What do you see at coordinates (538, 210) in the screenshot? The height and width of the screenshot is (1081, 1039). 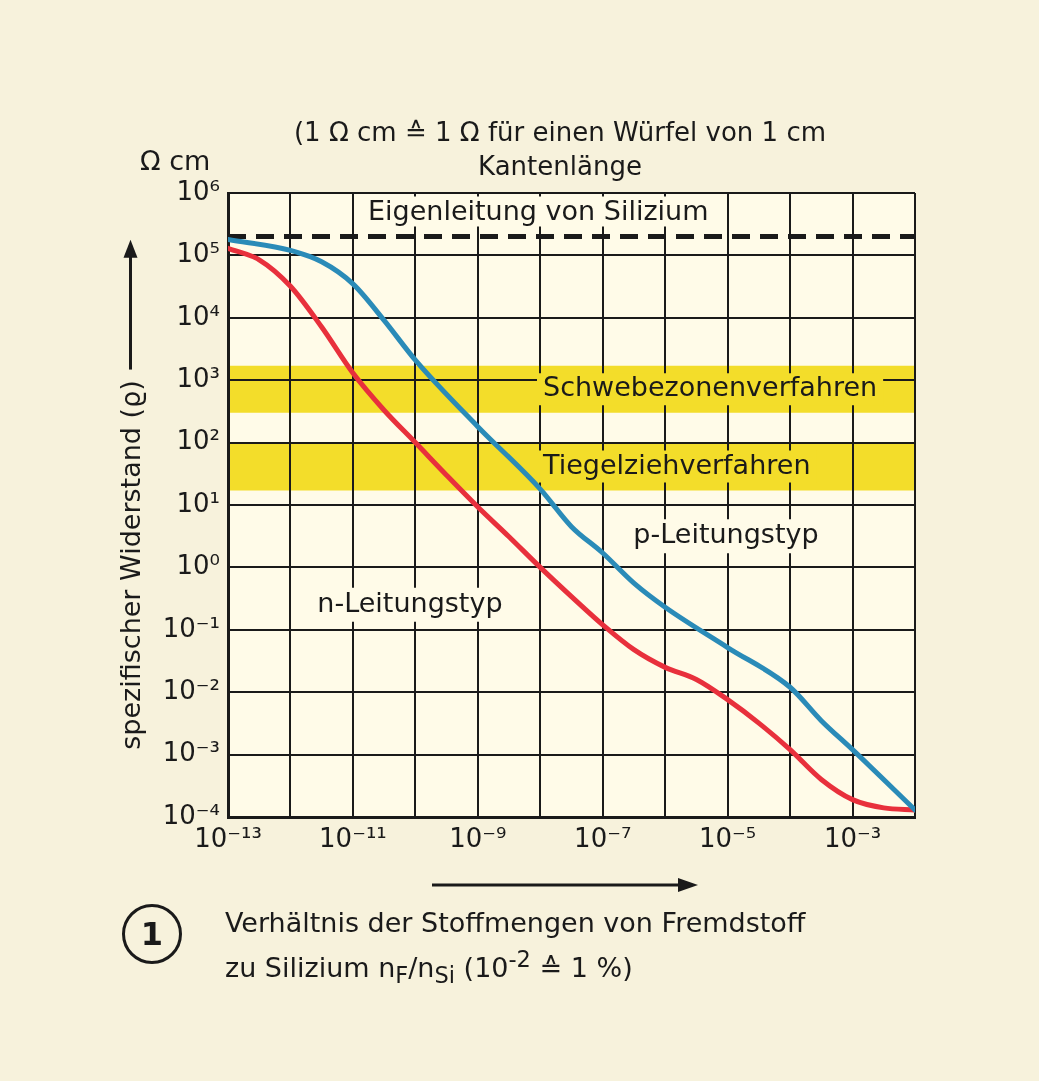 I see `ref-line-label: Eigenleitung von Silizium` at bounding box center [538, 210].